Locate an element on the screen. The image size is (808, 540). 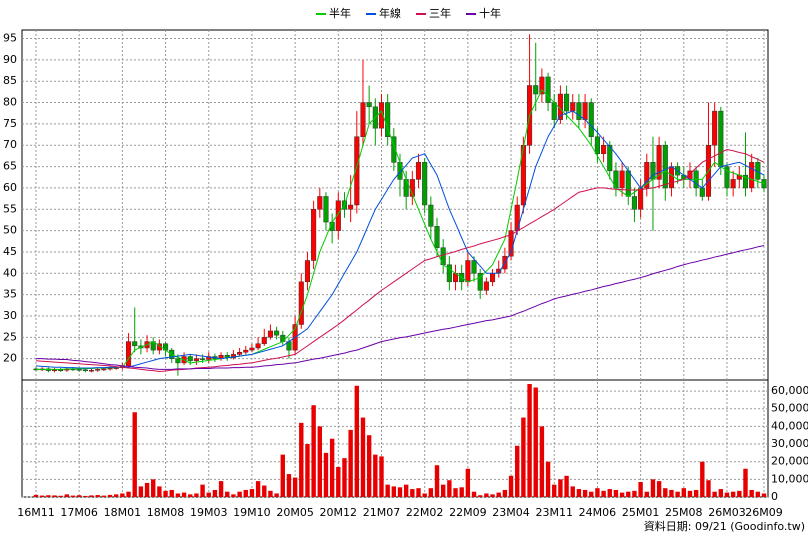
legend-label: 三年 is located at coordinates (440, 13).